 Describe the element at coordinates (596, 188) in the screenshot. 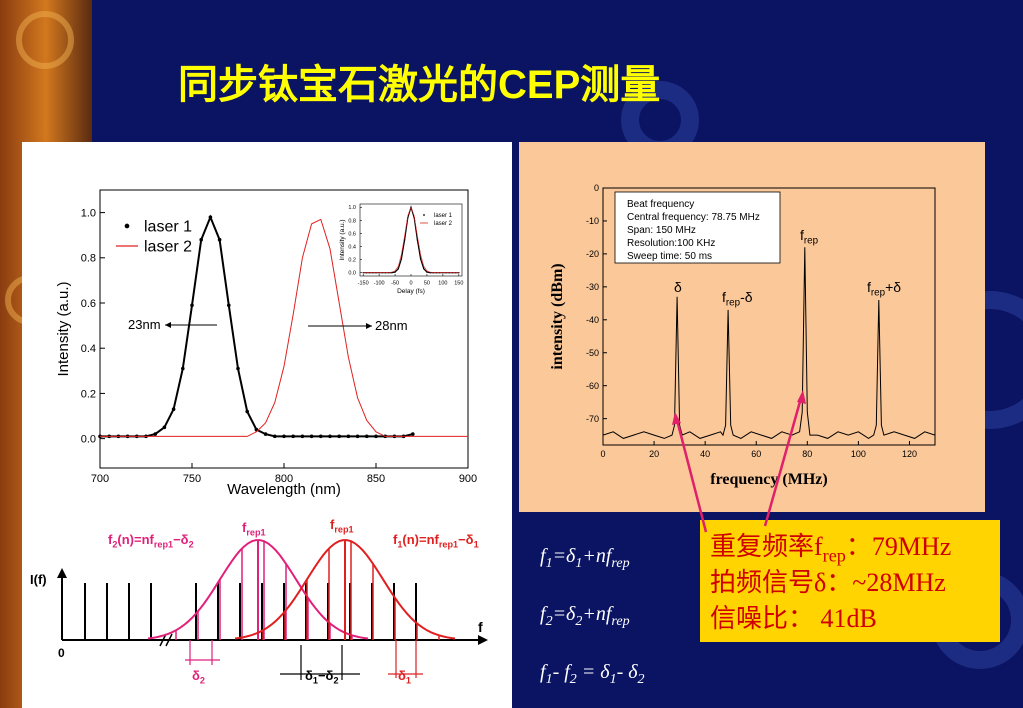

I see `y-tick-label: 0` at that location.